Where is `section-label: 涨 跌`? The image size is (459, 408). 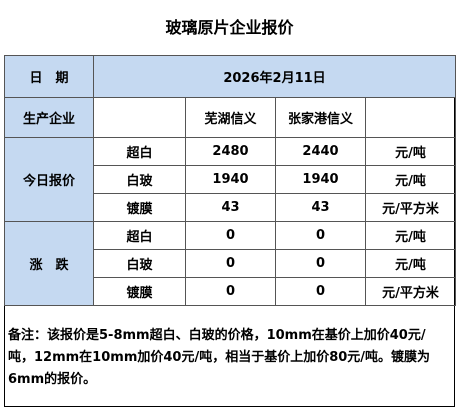 section-label: 涨 跌 is located at coordinates (49, 263).